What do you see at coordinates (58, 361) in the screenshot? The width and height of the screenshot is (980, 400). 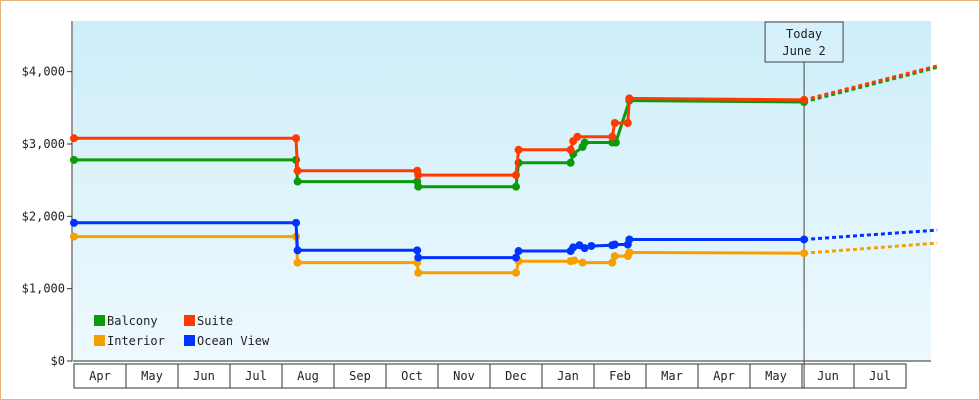 I see `y-tick-label: $0` at bounding box center [58, 361].